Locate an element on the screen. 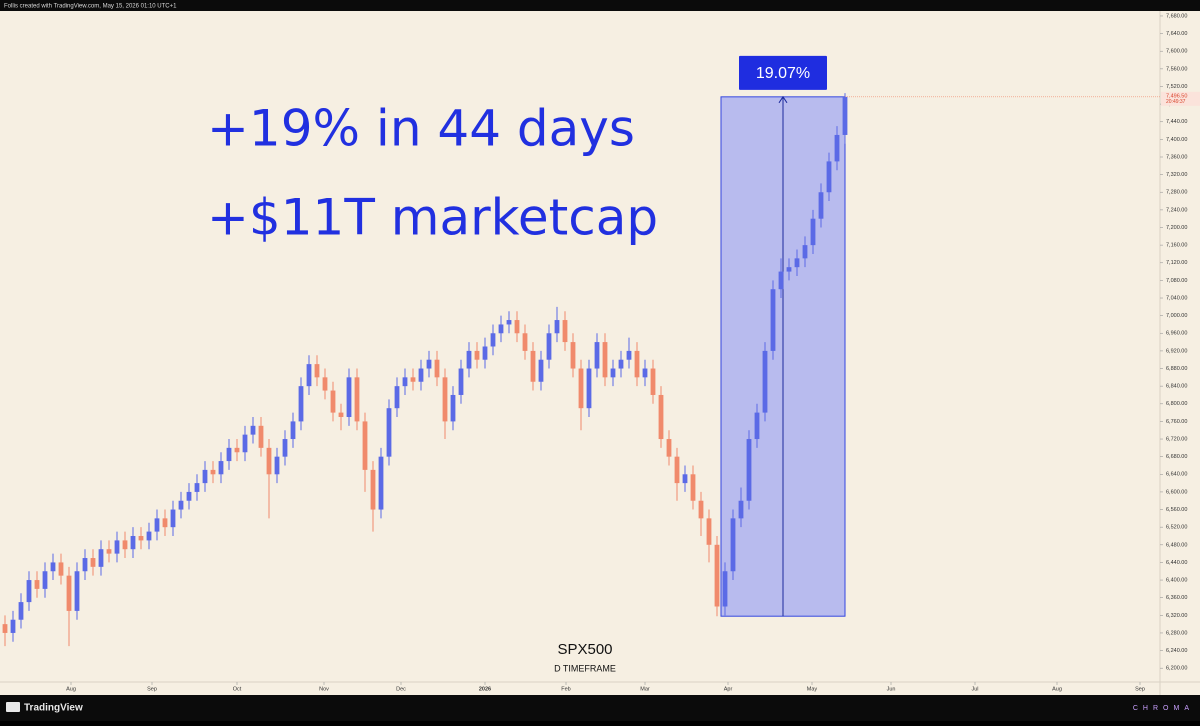 The height and width of the screenshot is (726, 1200). y-tick-label: 6,720.00 is located at coordinates (1176, 439).